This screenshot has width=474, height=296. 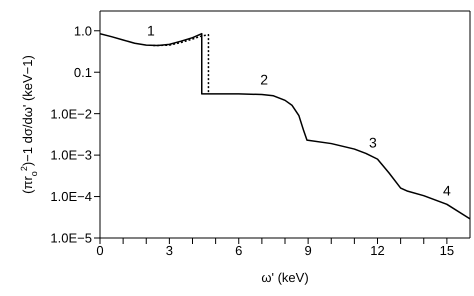 I want to click on x-tick-label: 15, so click(x=447, y=250).